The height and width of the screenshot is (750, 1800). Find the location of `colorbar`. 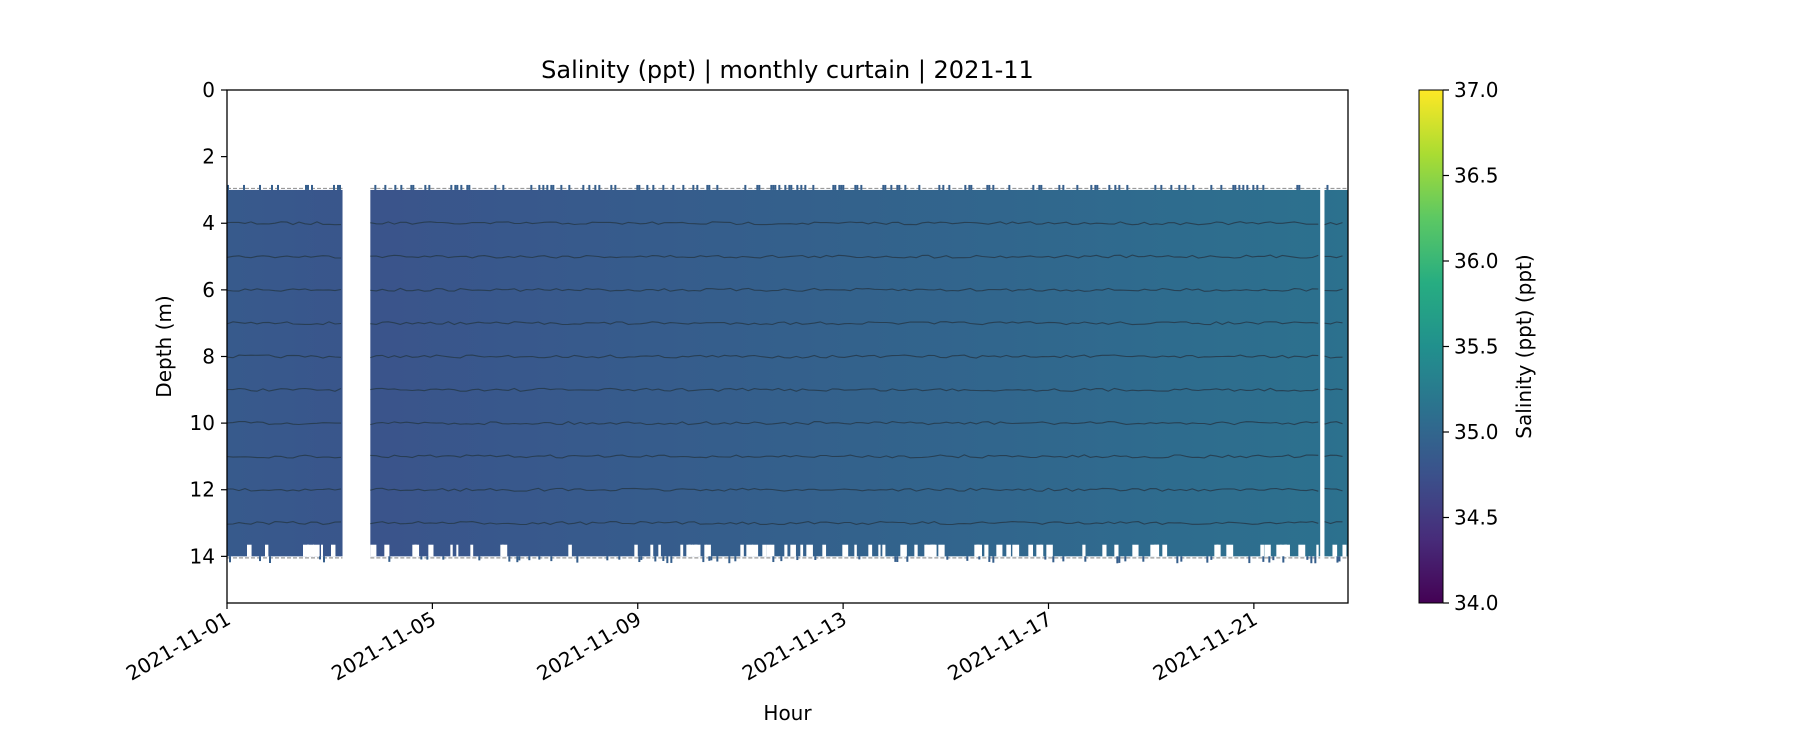

colorbar is located at coordinates (1431, 346).